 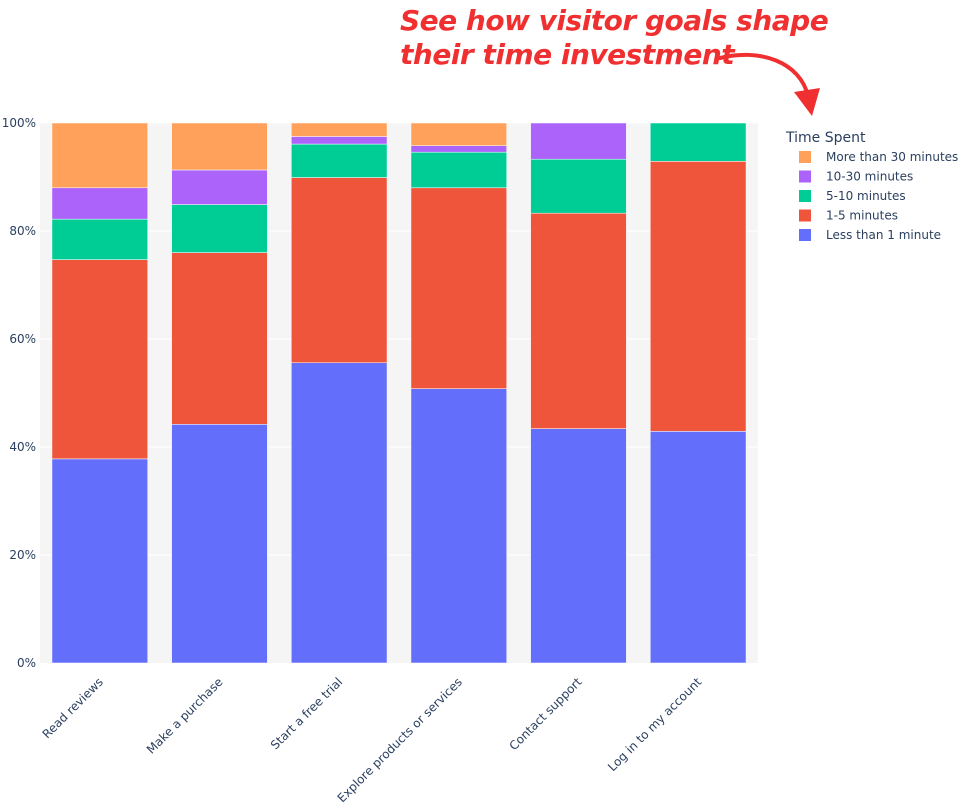 What do you see at coordinates (73, 708) in the screenshot?
I see `x-tick-label: Read reviews` at bounding box center [73, 708].